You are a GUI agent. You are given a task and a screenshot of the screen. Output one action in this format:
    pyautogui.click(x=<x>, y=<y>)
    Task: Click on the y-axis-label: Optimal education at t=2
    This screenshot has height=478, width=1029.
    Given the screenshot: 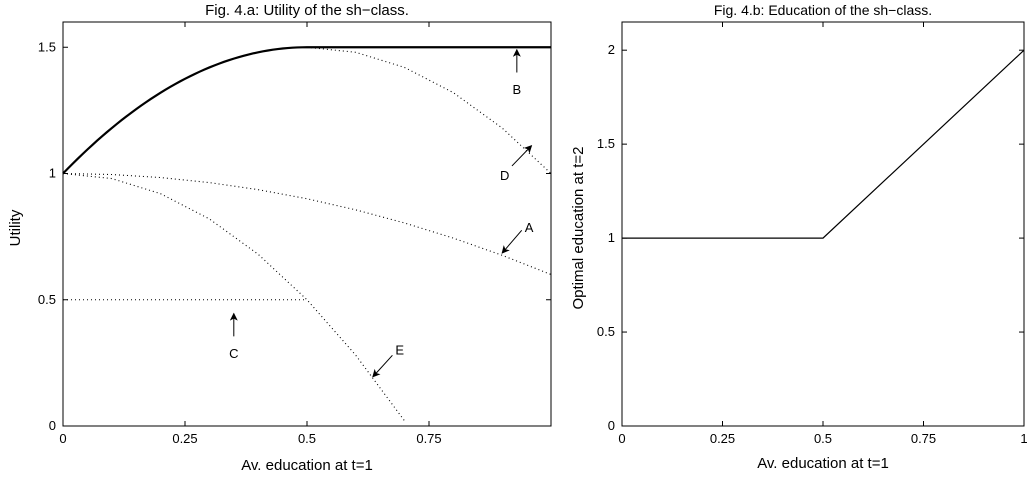 What is the action you would take?
    pyautogui.click(x=578, y=227)
    